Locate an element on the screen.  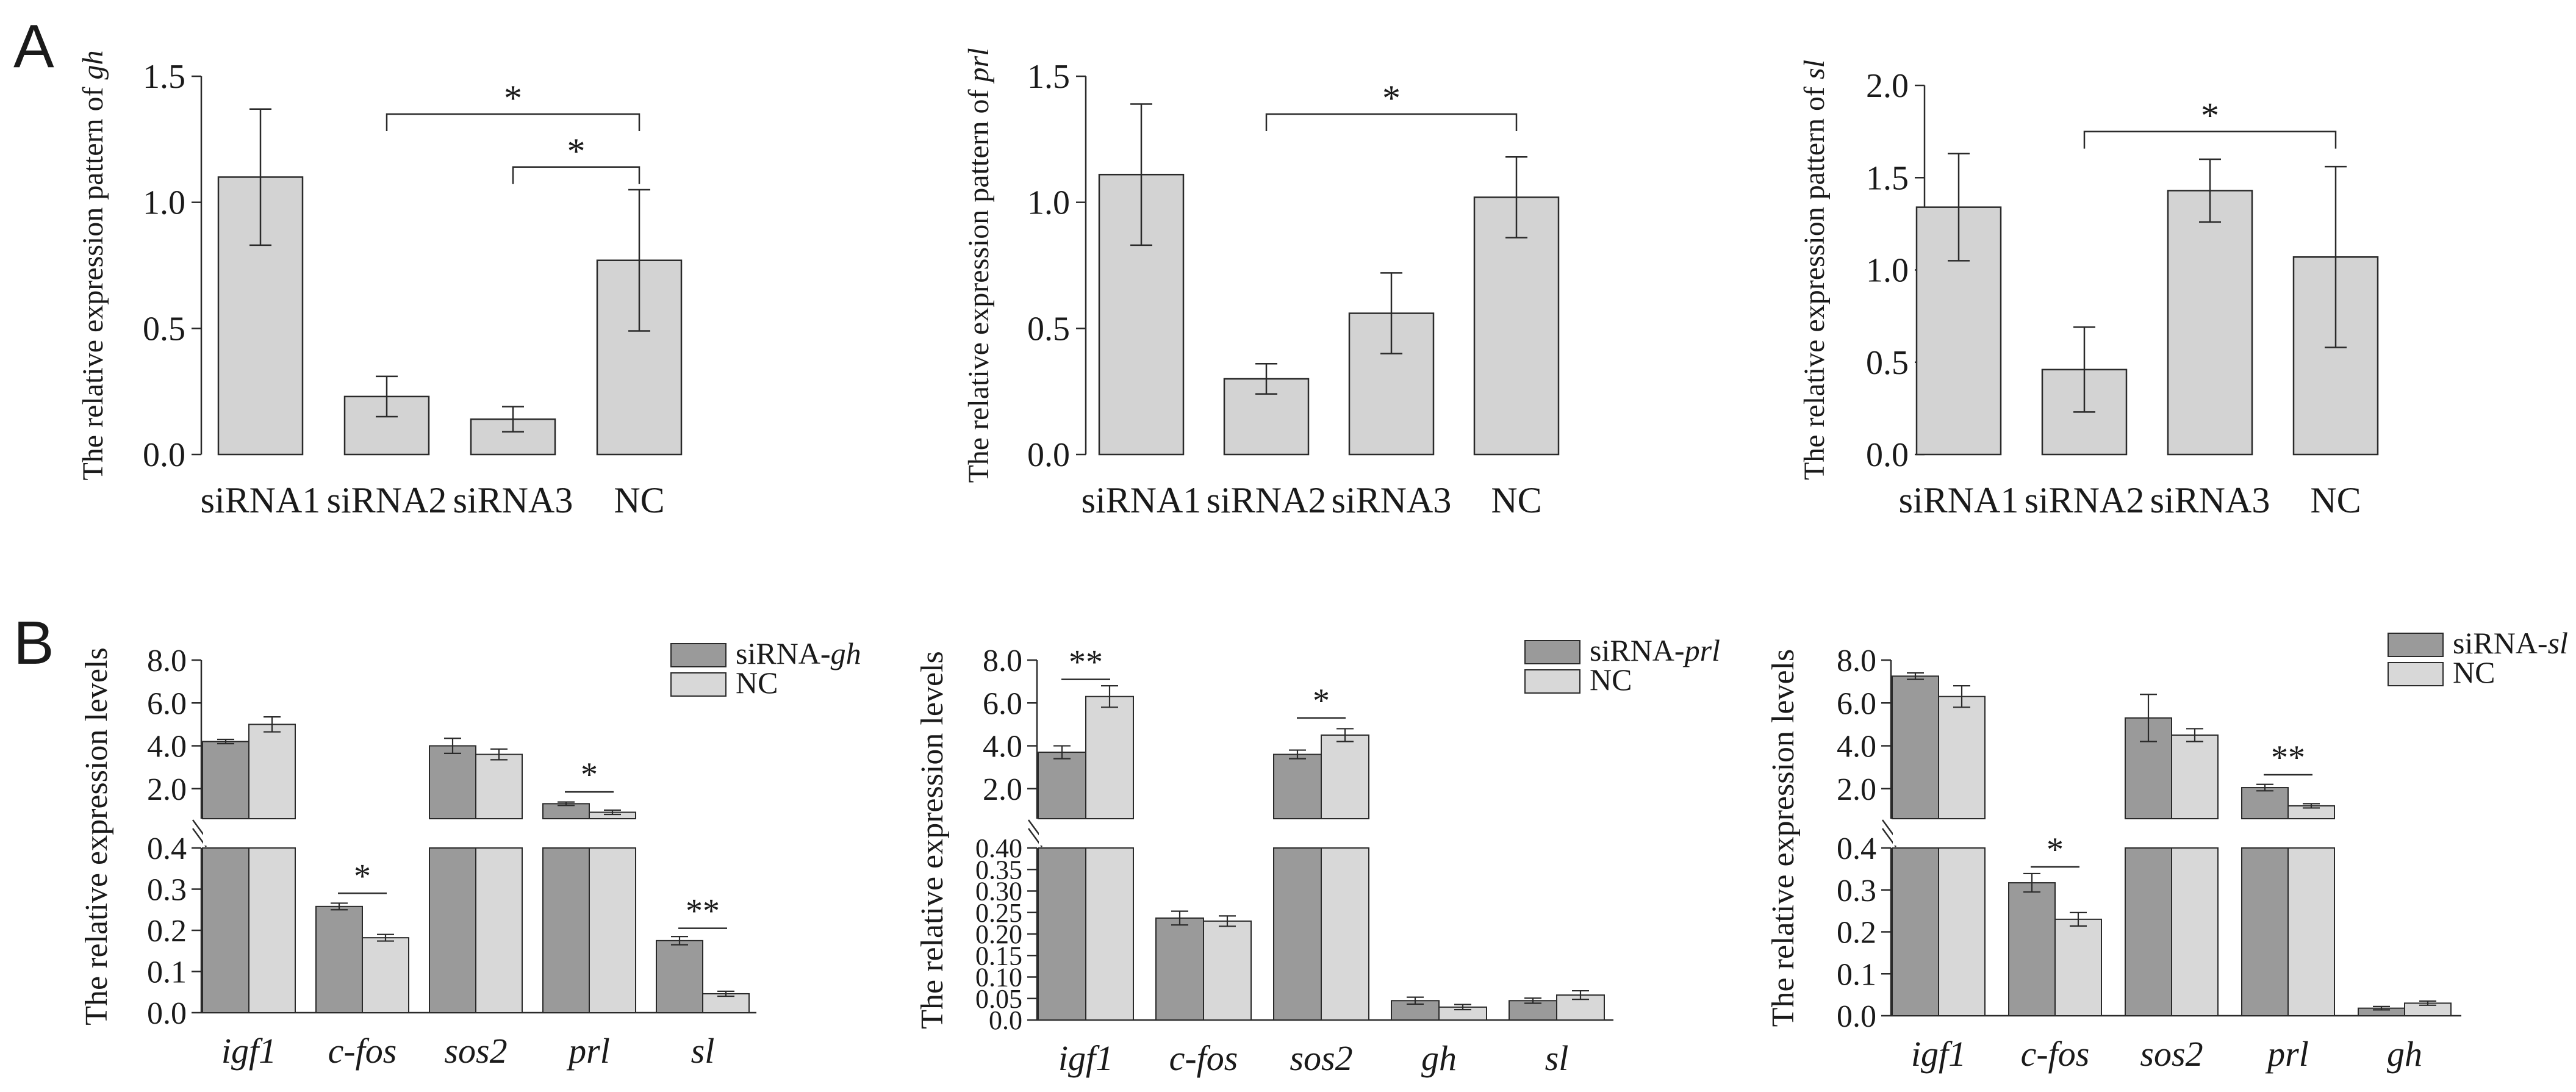
y-tick-label-lower: 0.25 is located at coordinates (999, 913).